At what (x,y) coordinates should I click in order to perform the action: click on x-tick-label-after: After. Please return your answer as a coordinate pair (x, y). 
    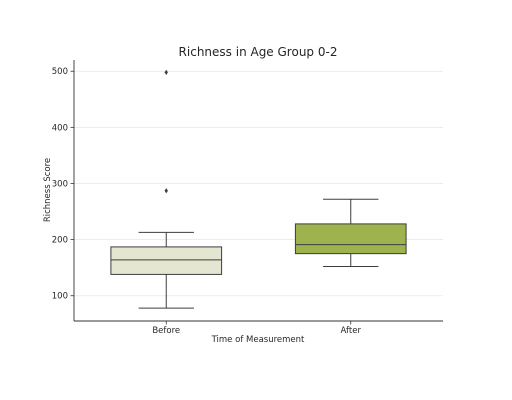
    Looking at the image, I should click on (351, 331).